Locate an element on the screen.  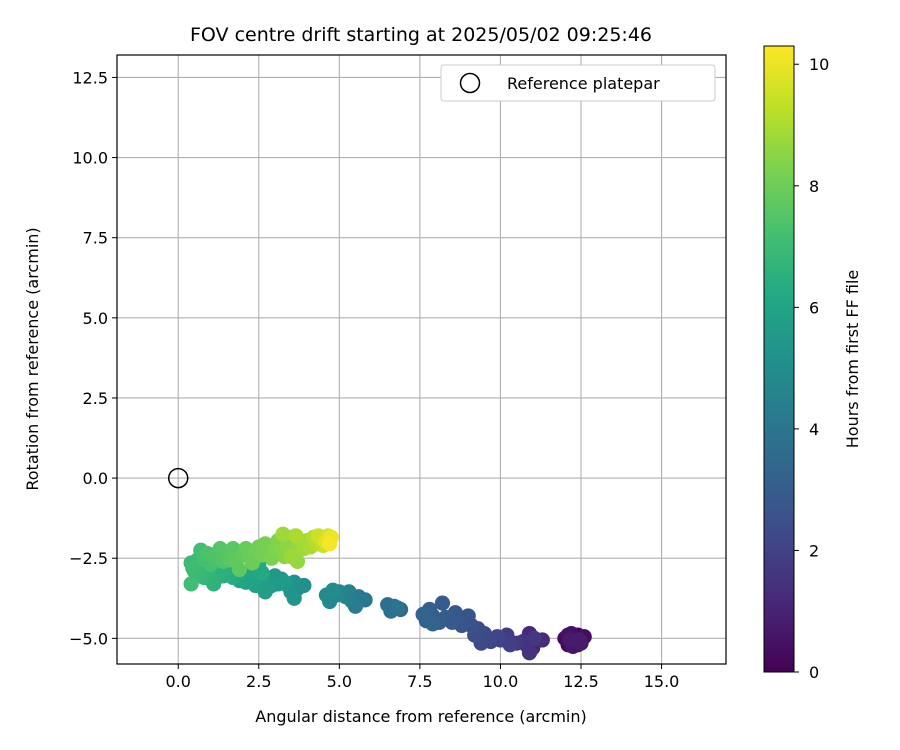
x-axis-label: Angular distance from reference (arcmin) is located at coordinates (420, 716).